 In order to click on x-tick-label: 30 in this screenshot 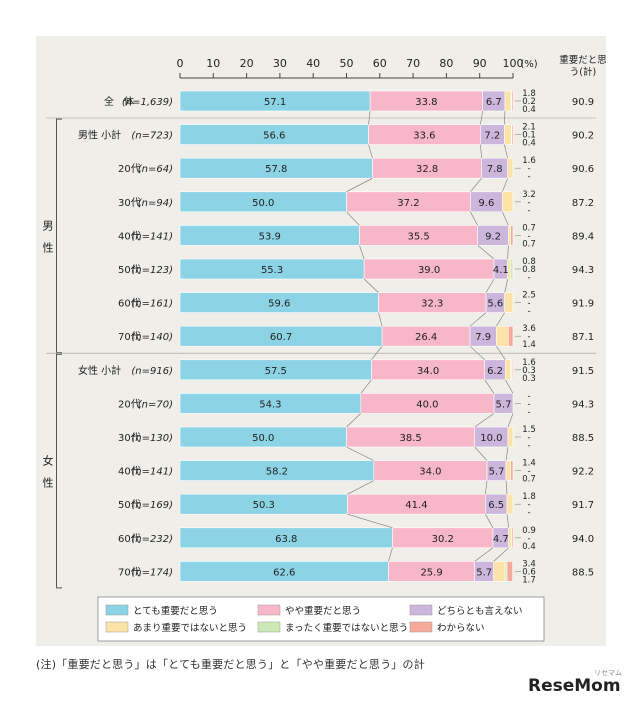, I will do `click(280, 63)`.